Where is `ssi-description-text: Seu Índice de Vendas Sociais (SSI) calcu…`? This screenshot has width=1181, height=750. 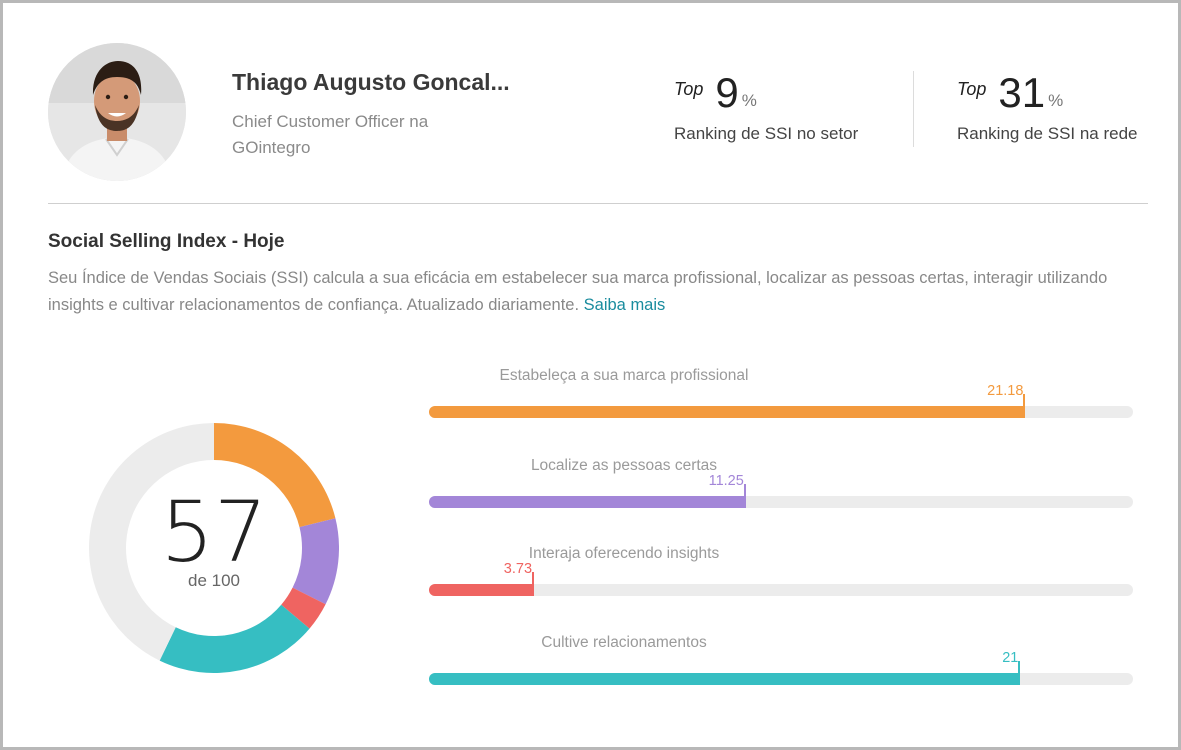 ssi-description-text: Seu Índice de Vendas Sociais (SSI) calcu… is located at coordinates (578, 291).